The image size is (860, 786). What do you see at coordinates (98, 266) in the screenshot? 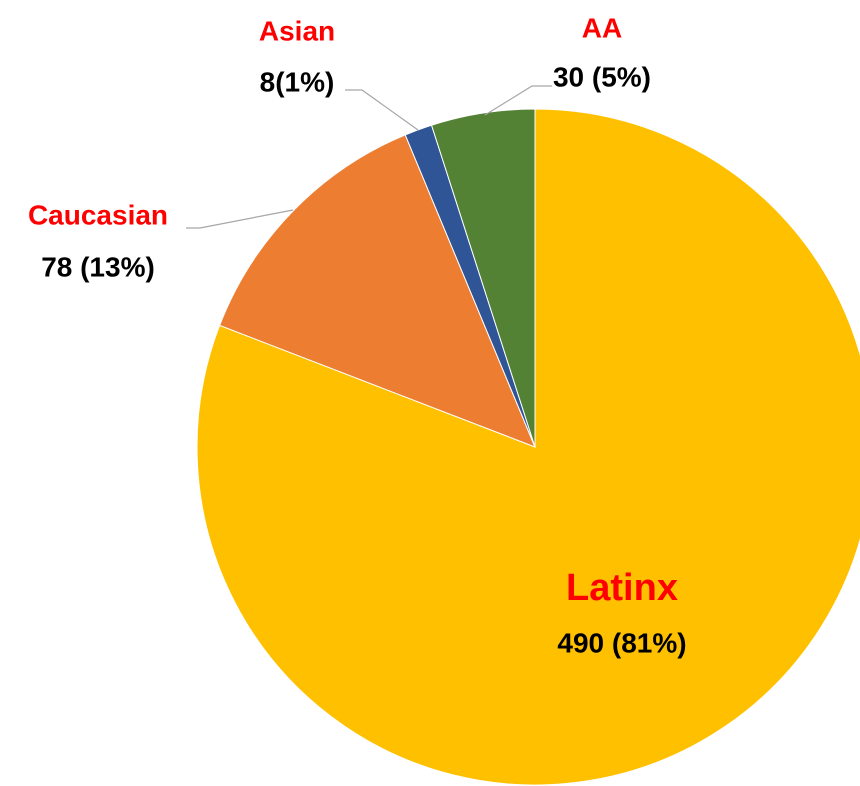
I see `slice-value-label: 78 (13%)` at bounding box center [98, 266].